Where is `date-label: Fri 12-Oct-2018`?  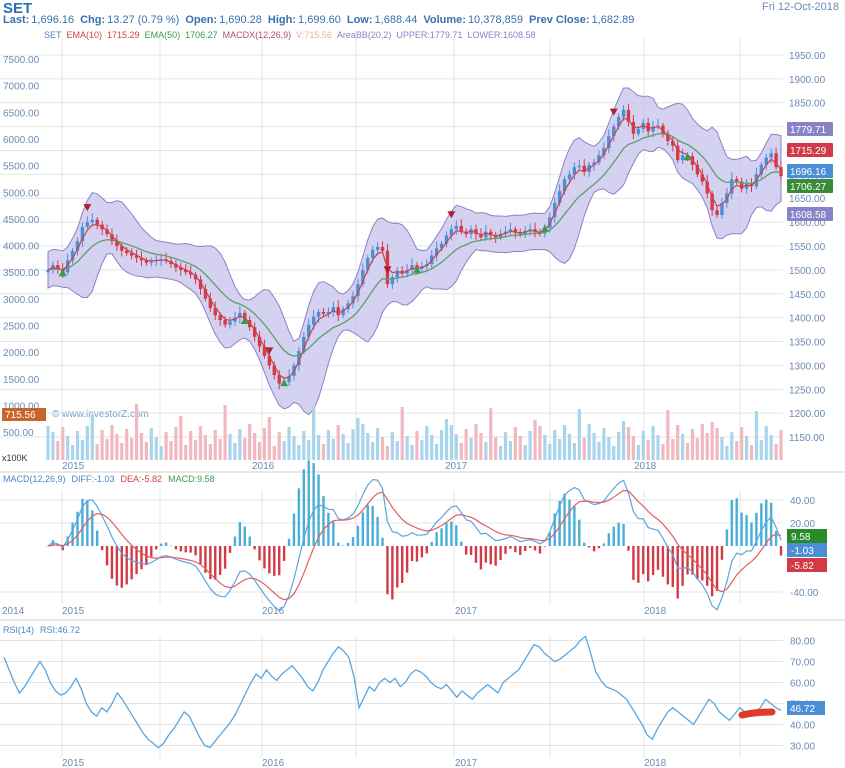 date-label: Fri 12-Oct-2018 is located at coordinates (800, 7).